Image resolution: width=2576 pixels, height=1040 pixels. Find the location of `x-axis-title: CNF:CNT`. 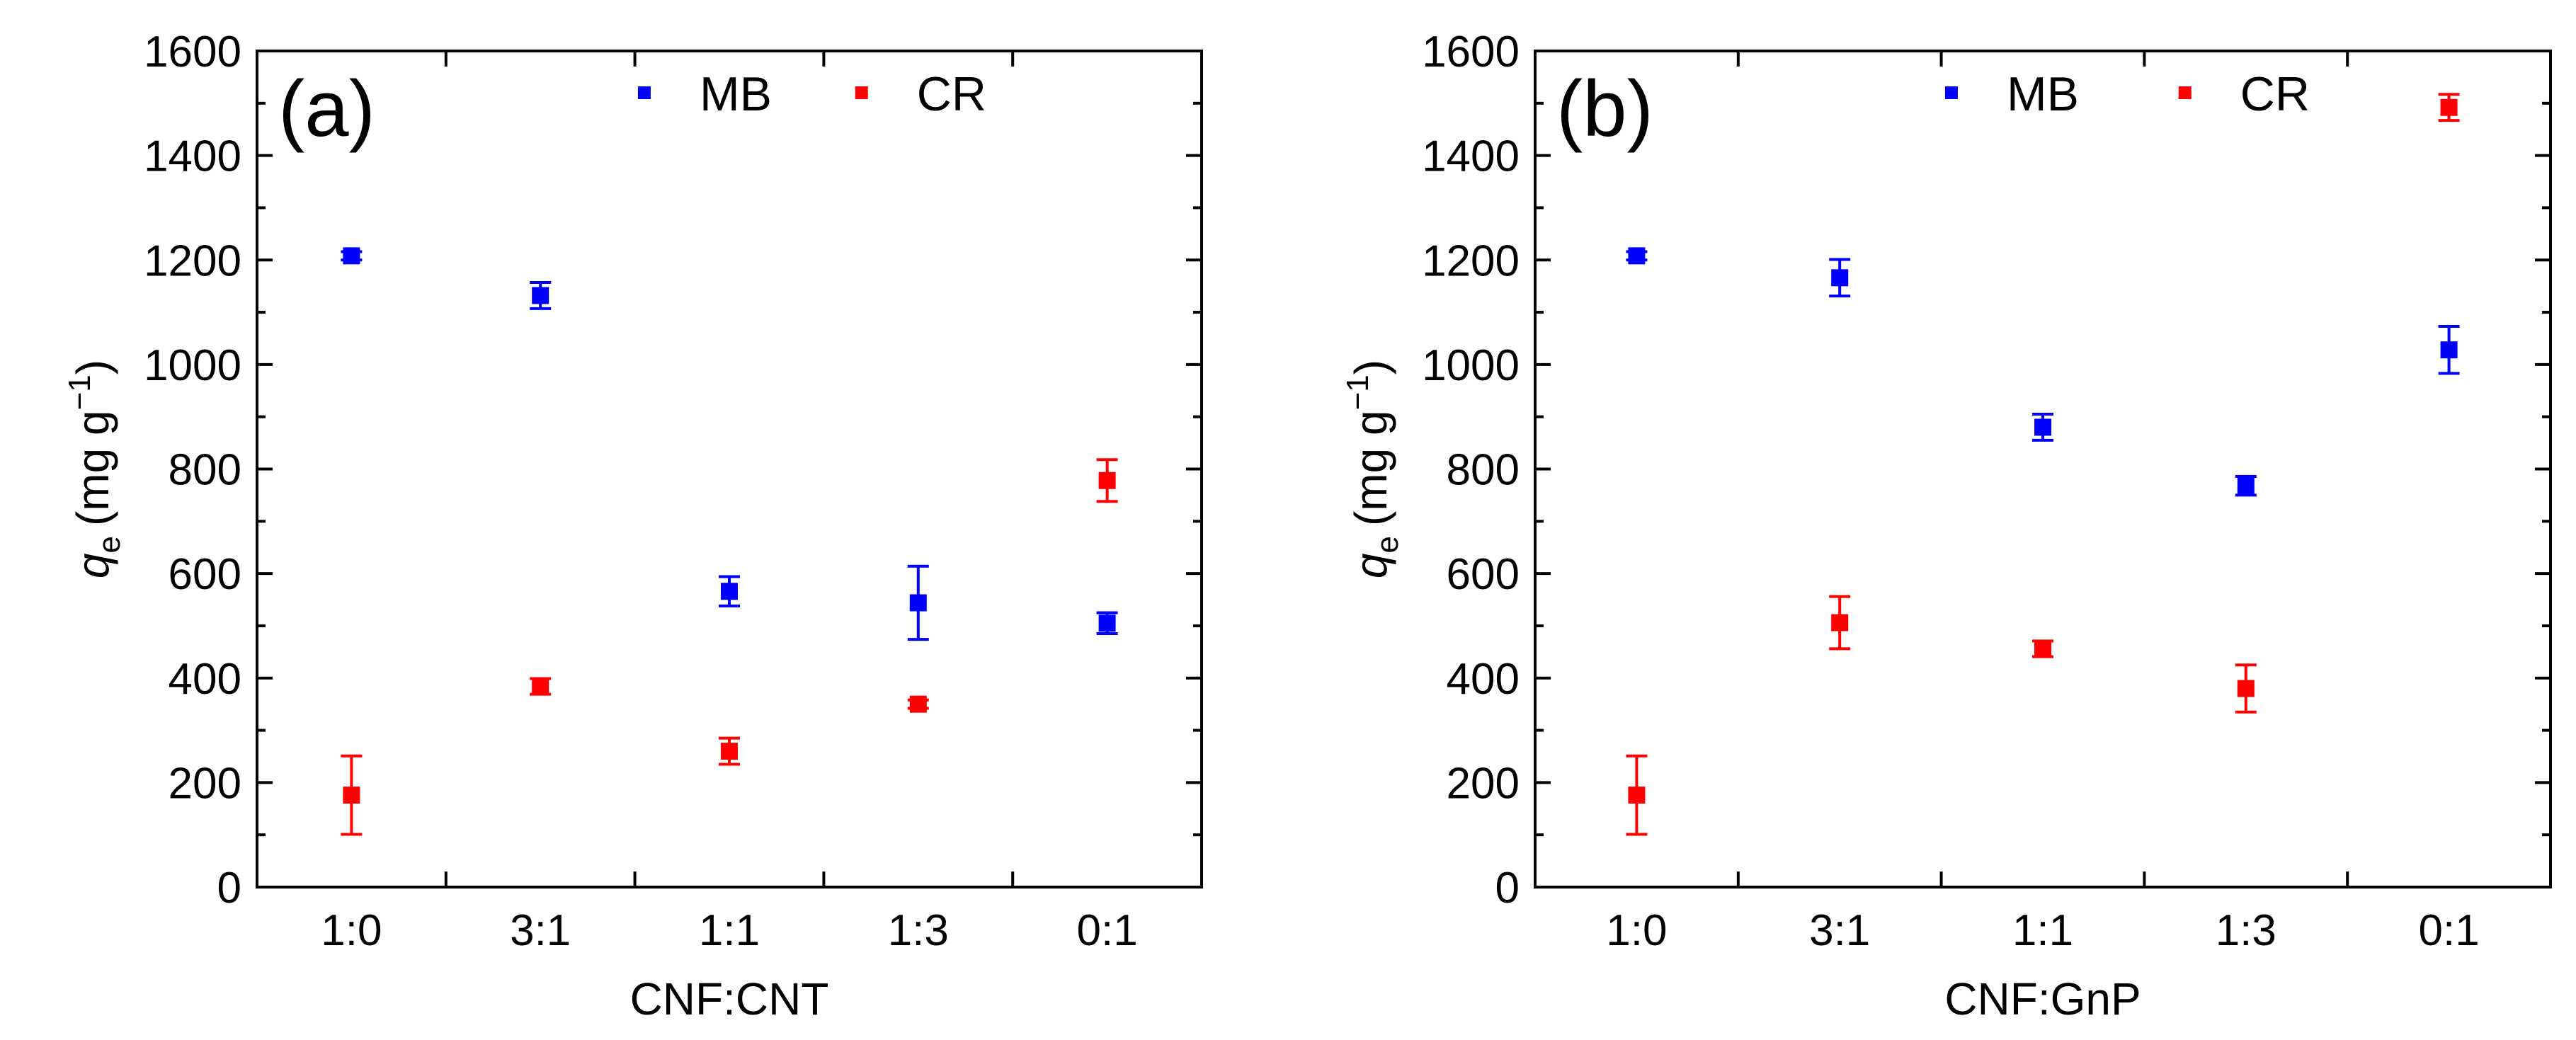

x-axis-title: CNF:CNT is located at coordinates (730, 999).